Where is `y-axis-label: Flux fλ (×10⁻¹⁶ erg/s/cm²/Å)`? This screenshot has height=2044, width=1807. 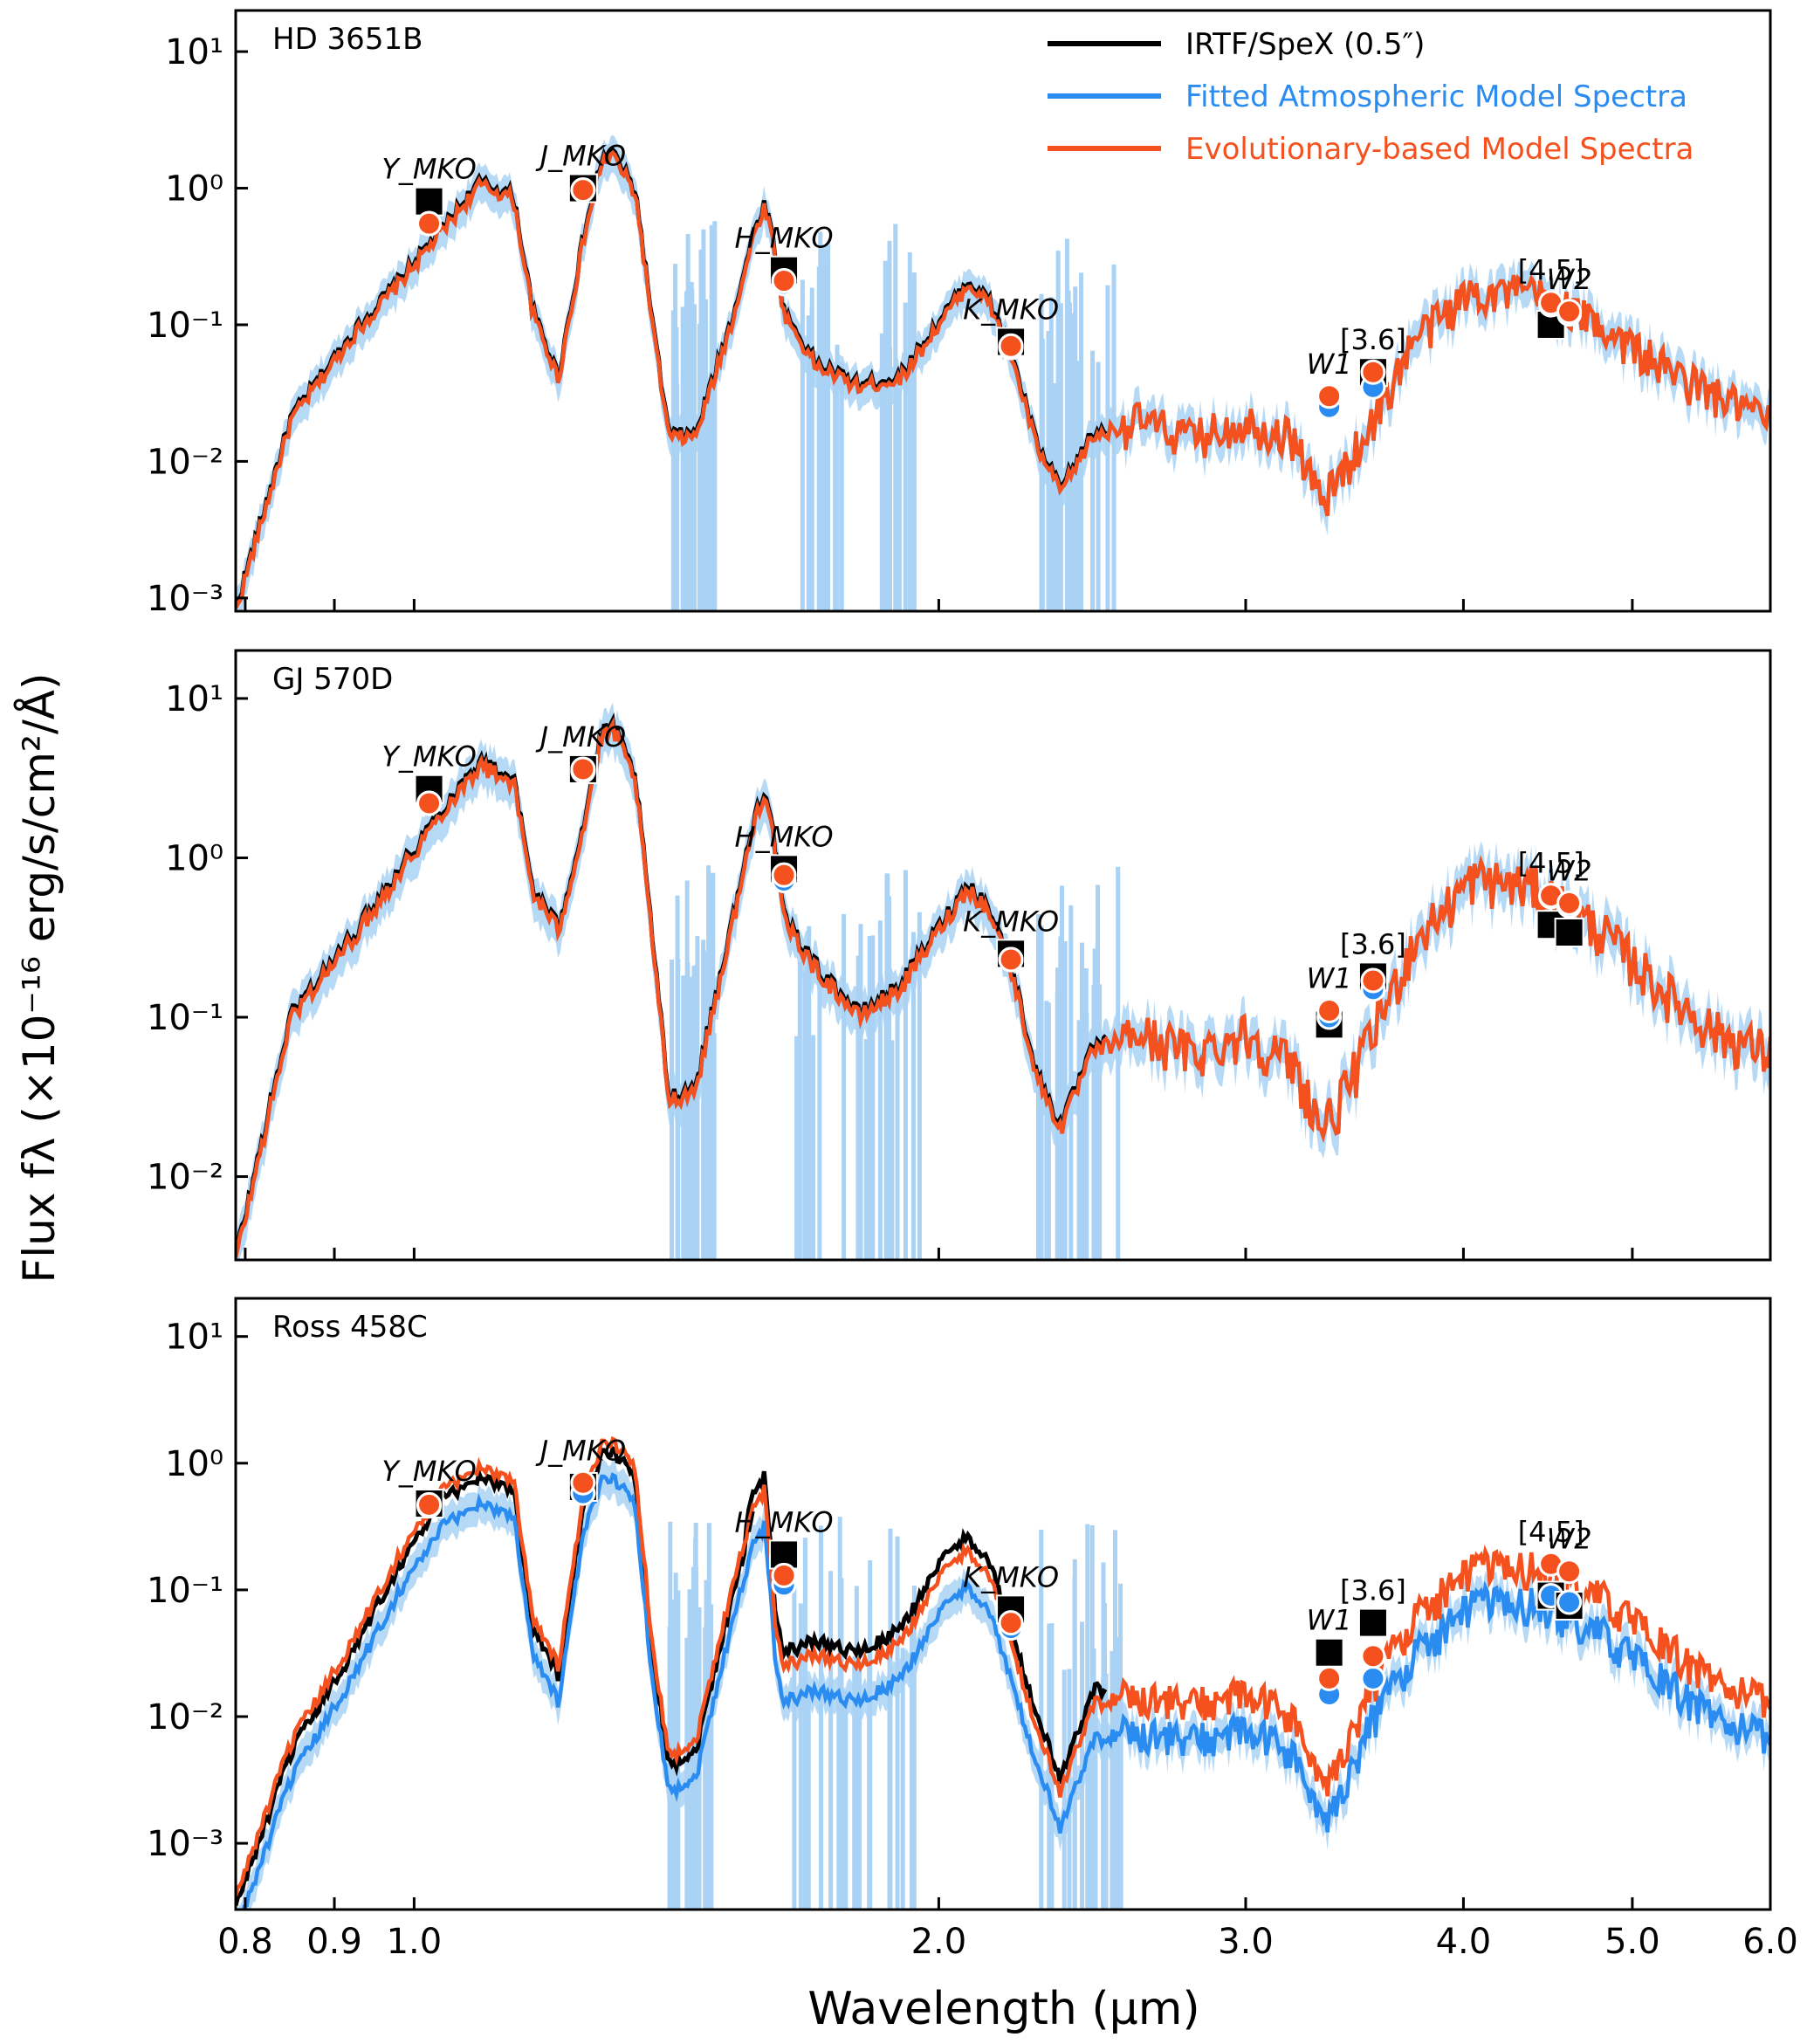 y-axis-label: Flux fλ (×10⁻¹⁶ erg/s/cm²/Å) is located at coordinates (39, 978).